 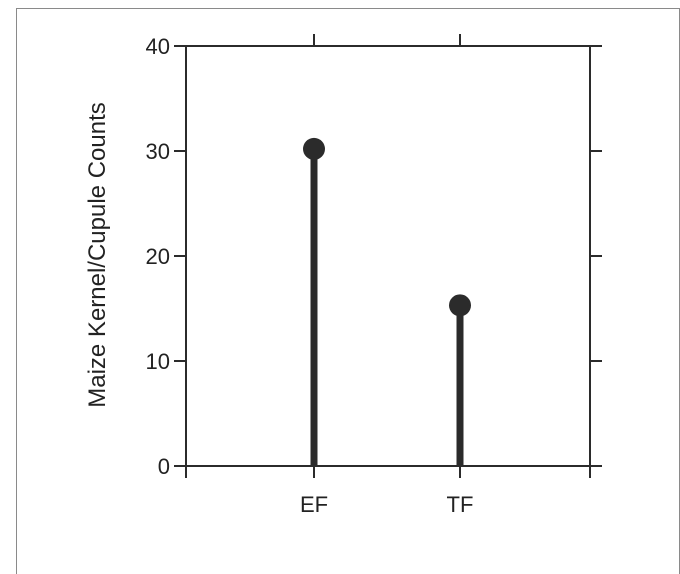 What do you see at coordinates (158, 256) in the screenshot?
I see `y-tick-label-20: 20` at bounding box center [158, 256].